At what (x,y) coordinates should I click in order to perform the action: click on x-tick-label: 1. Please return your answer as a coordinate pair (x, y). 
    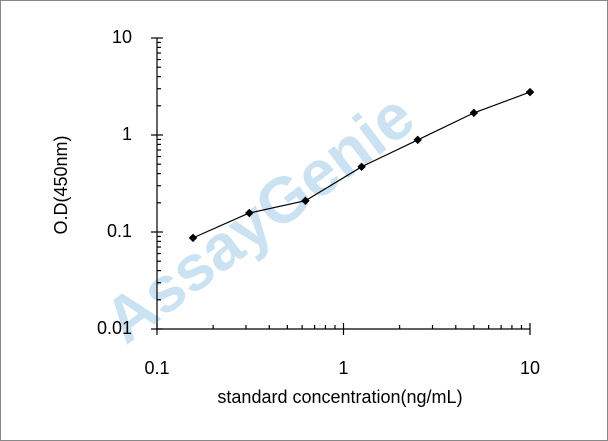
    Looking at the image, I should click on (343, 368).